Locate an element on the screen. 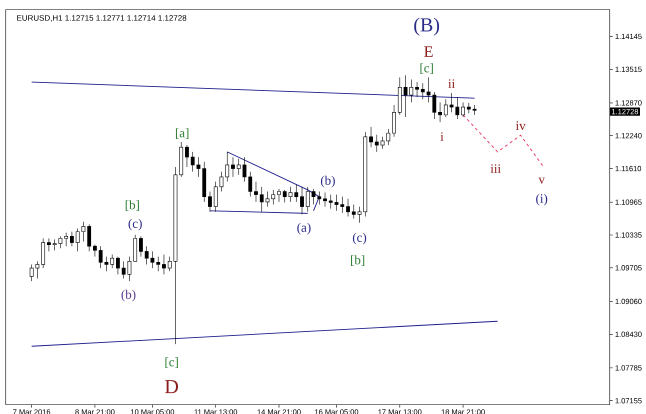 The width and height of the screenshot is (646, 414). annotation: E is located at coordinates (428, 51).